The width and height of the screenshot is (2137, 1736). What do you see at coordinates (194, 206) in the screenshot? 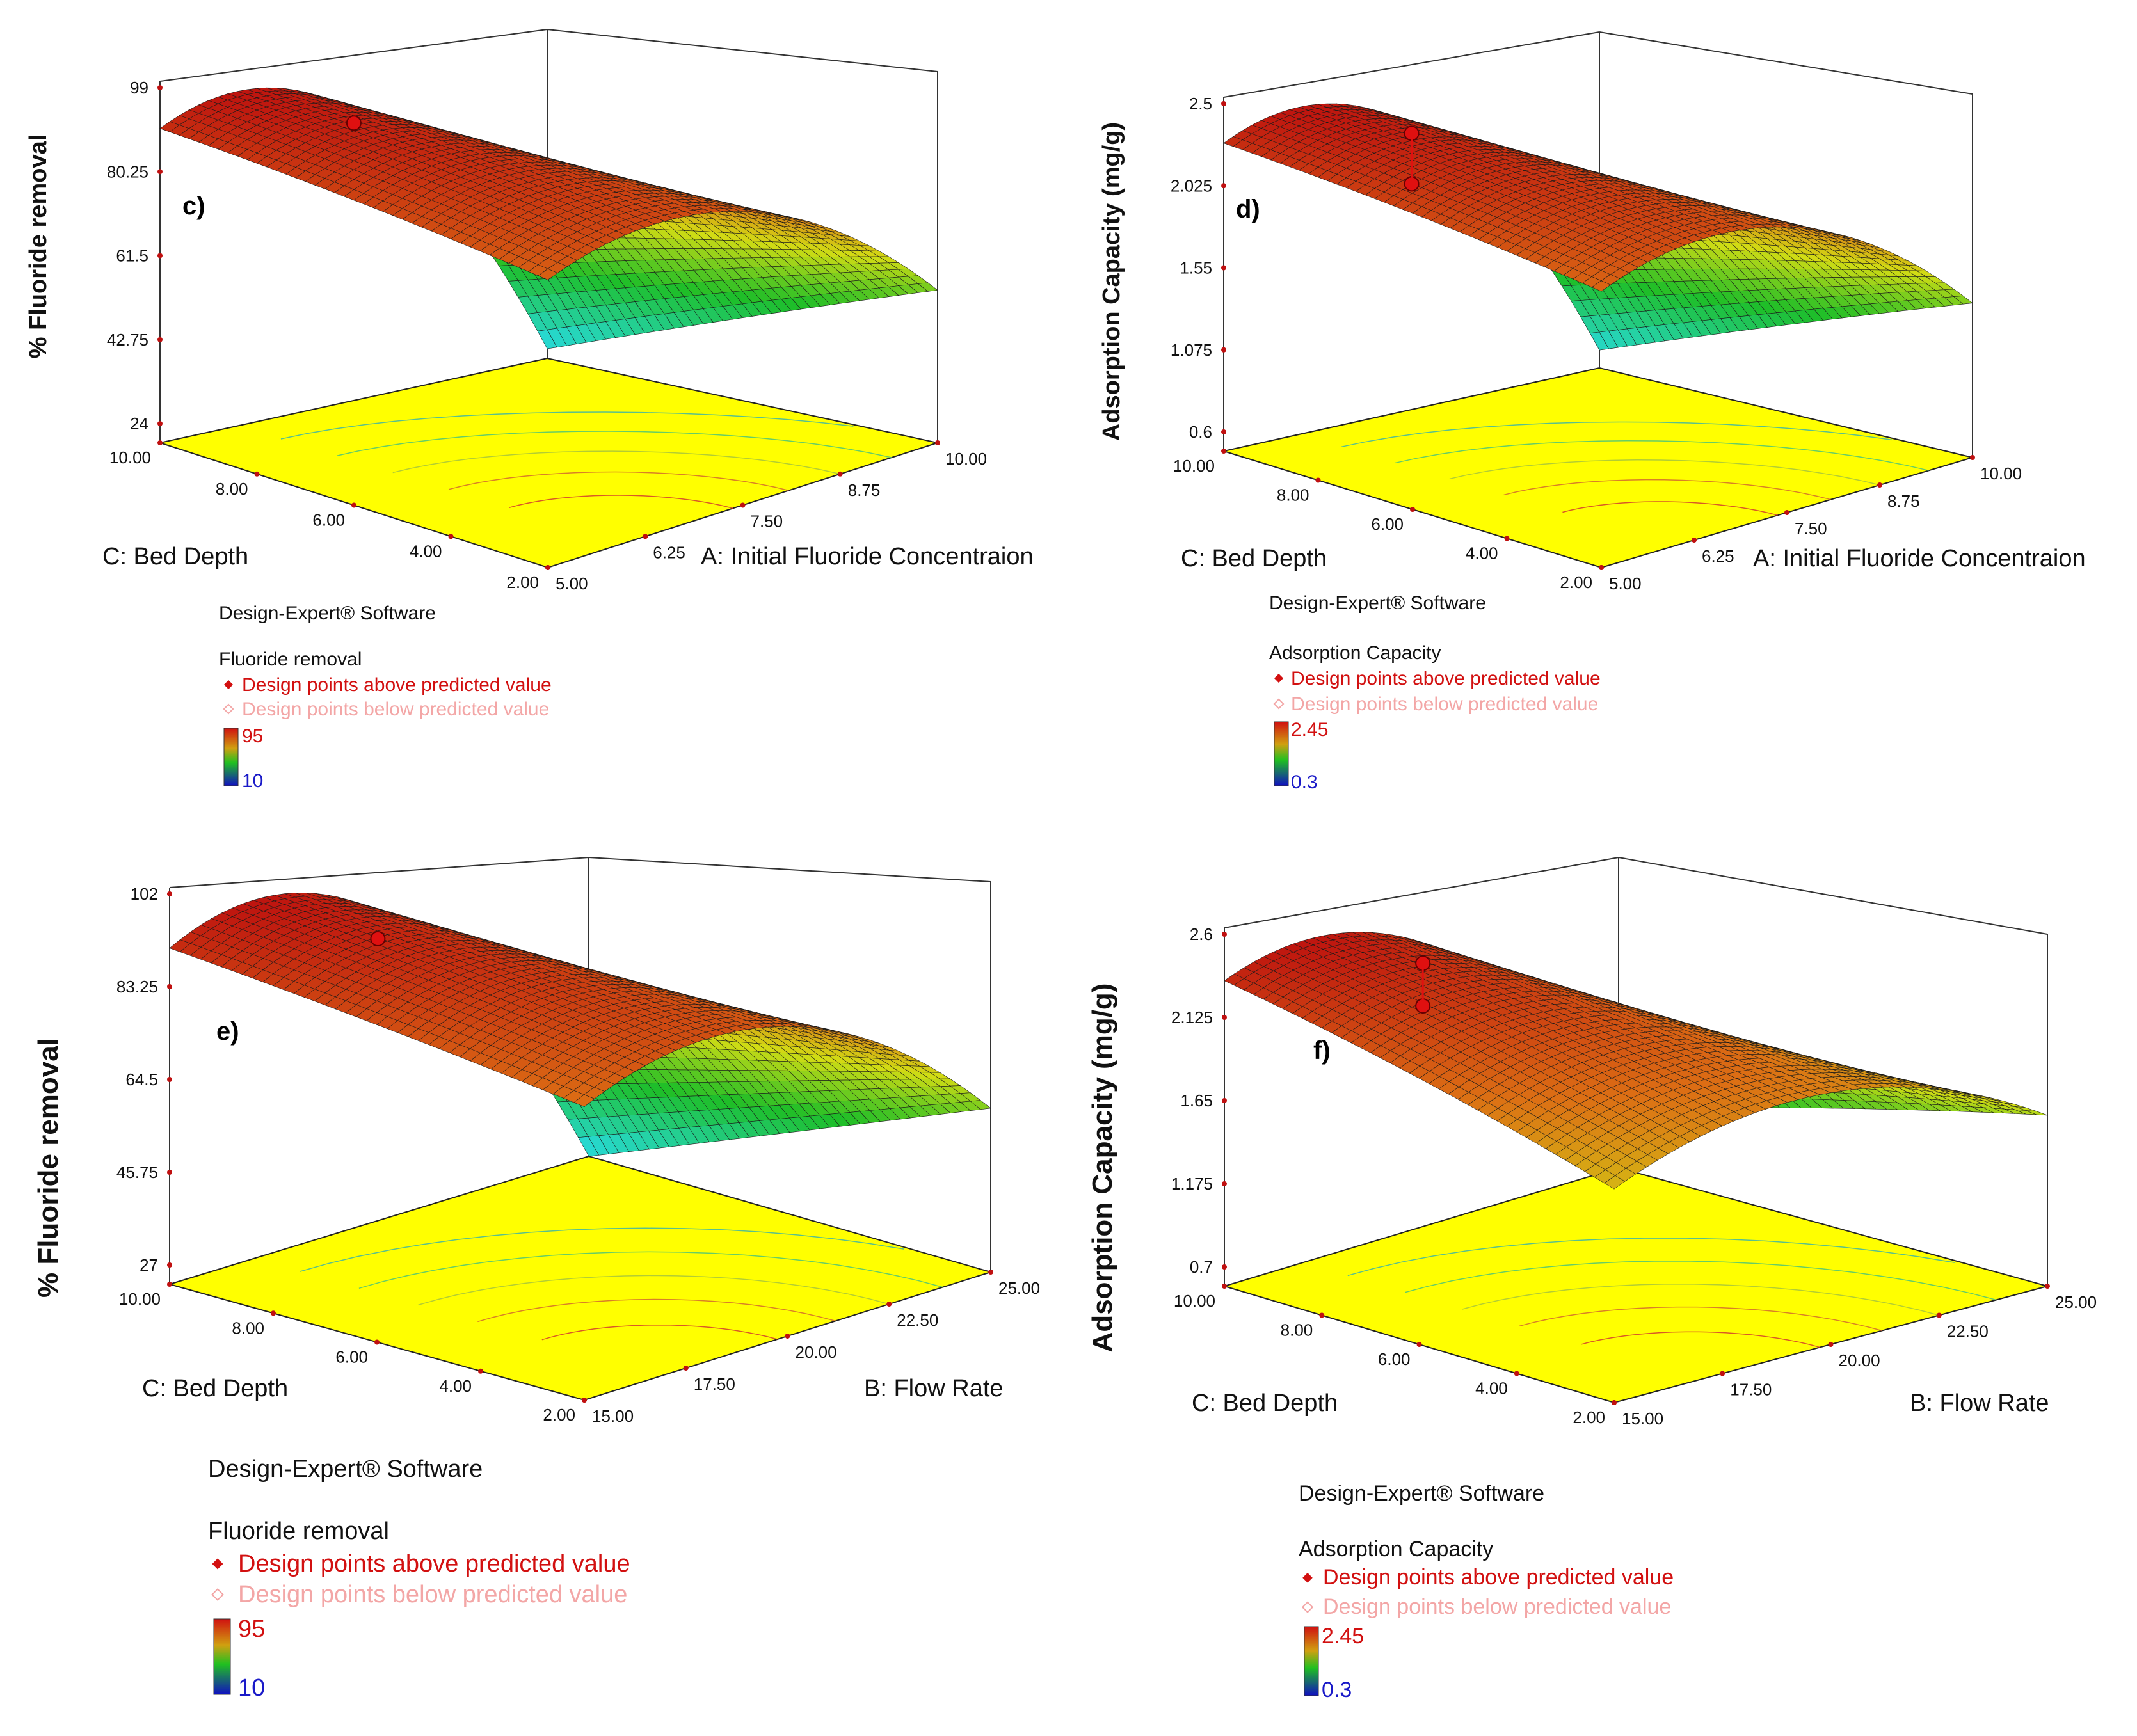
I see `panel-c-label: c)` at bounding box center [194, 206].